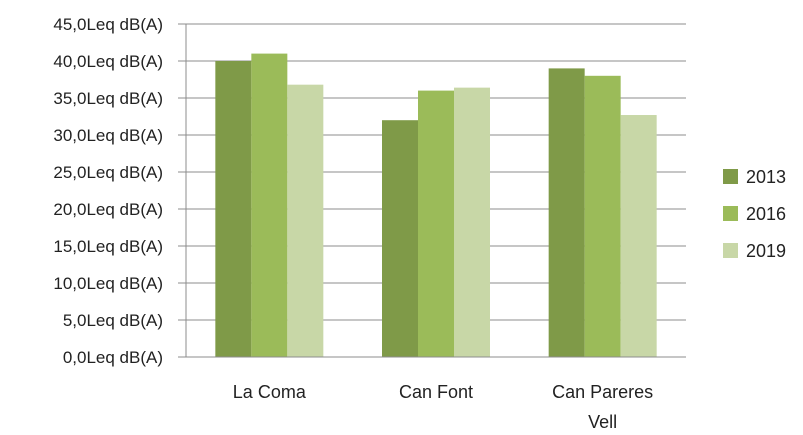 The height and width of the screenshot is (435, 803). What do you see at coordinates (766, 177) in the screenshot?
I see `legend-label: 2013` at bounding box center [766, 177].